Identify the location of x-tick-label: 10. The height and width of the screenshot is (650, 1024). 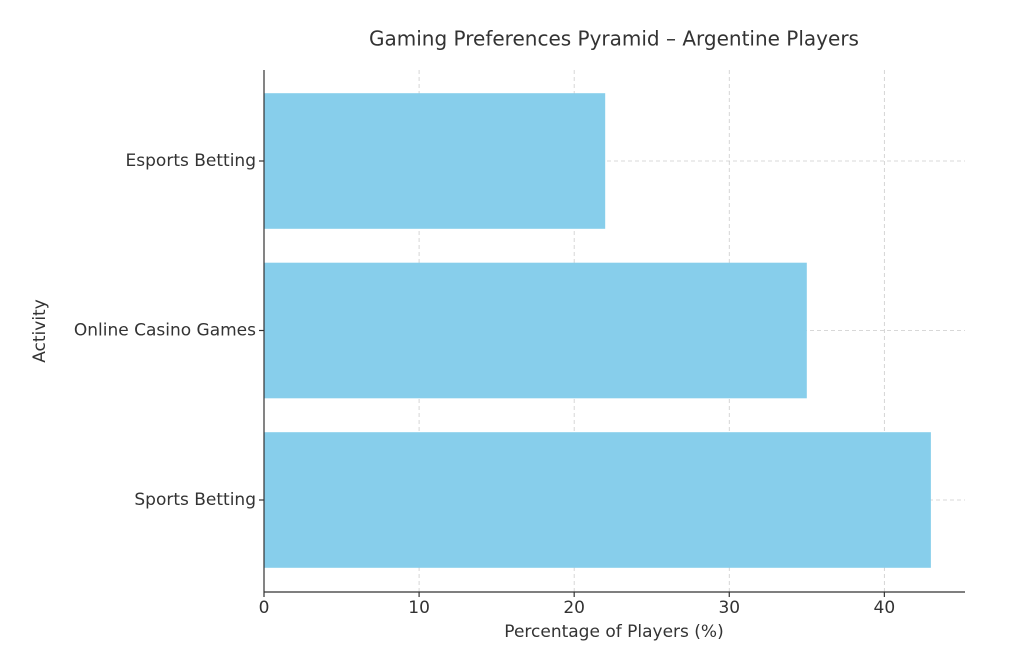
(419, 608).